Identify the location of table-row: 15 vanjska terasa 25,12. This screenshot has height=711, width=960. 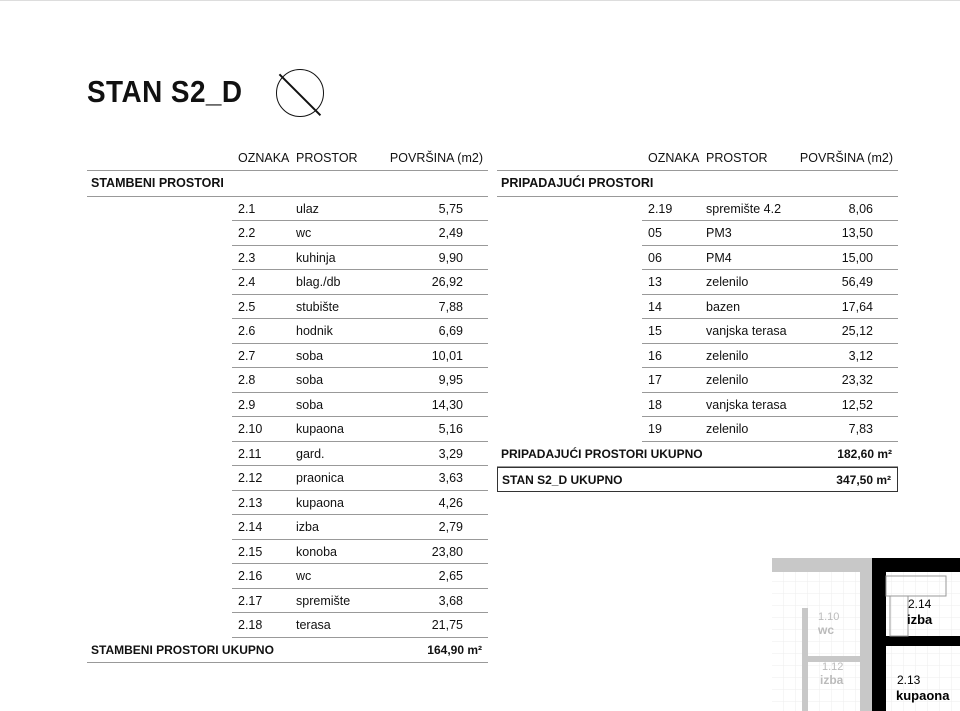
(697, 331).